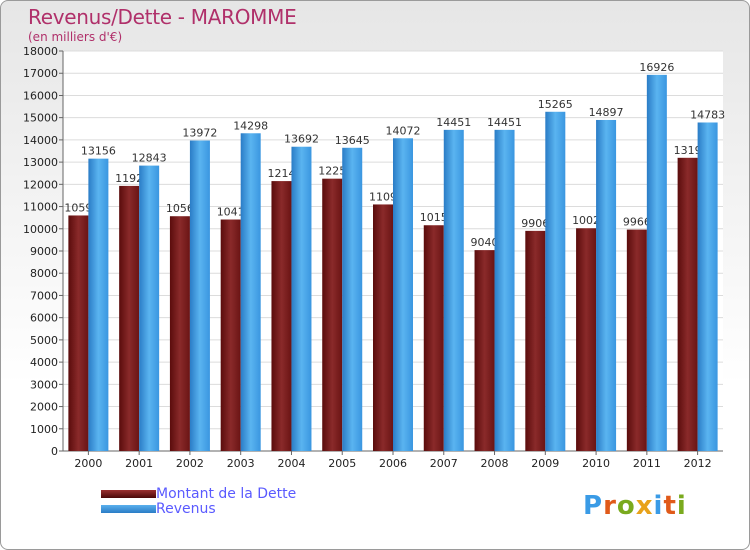  Describe the element at coordinates (596, 463) in the screenshot. I see `x-tick-label: 2010` at that location.